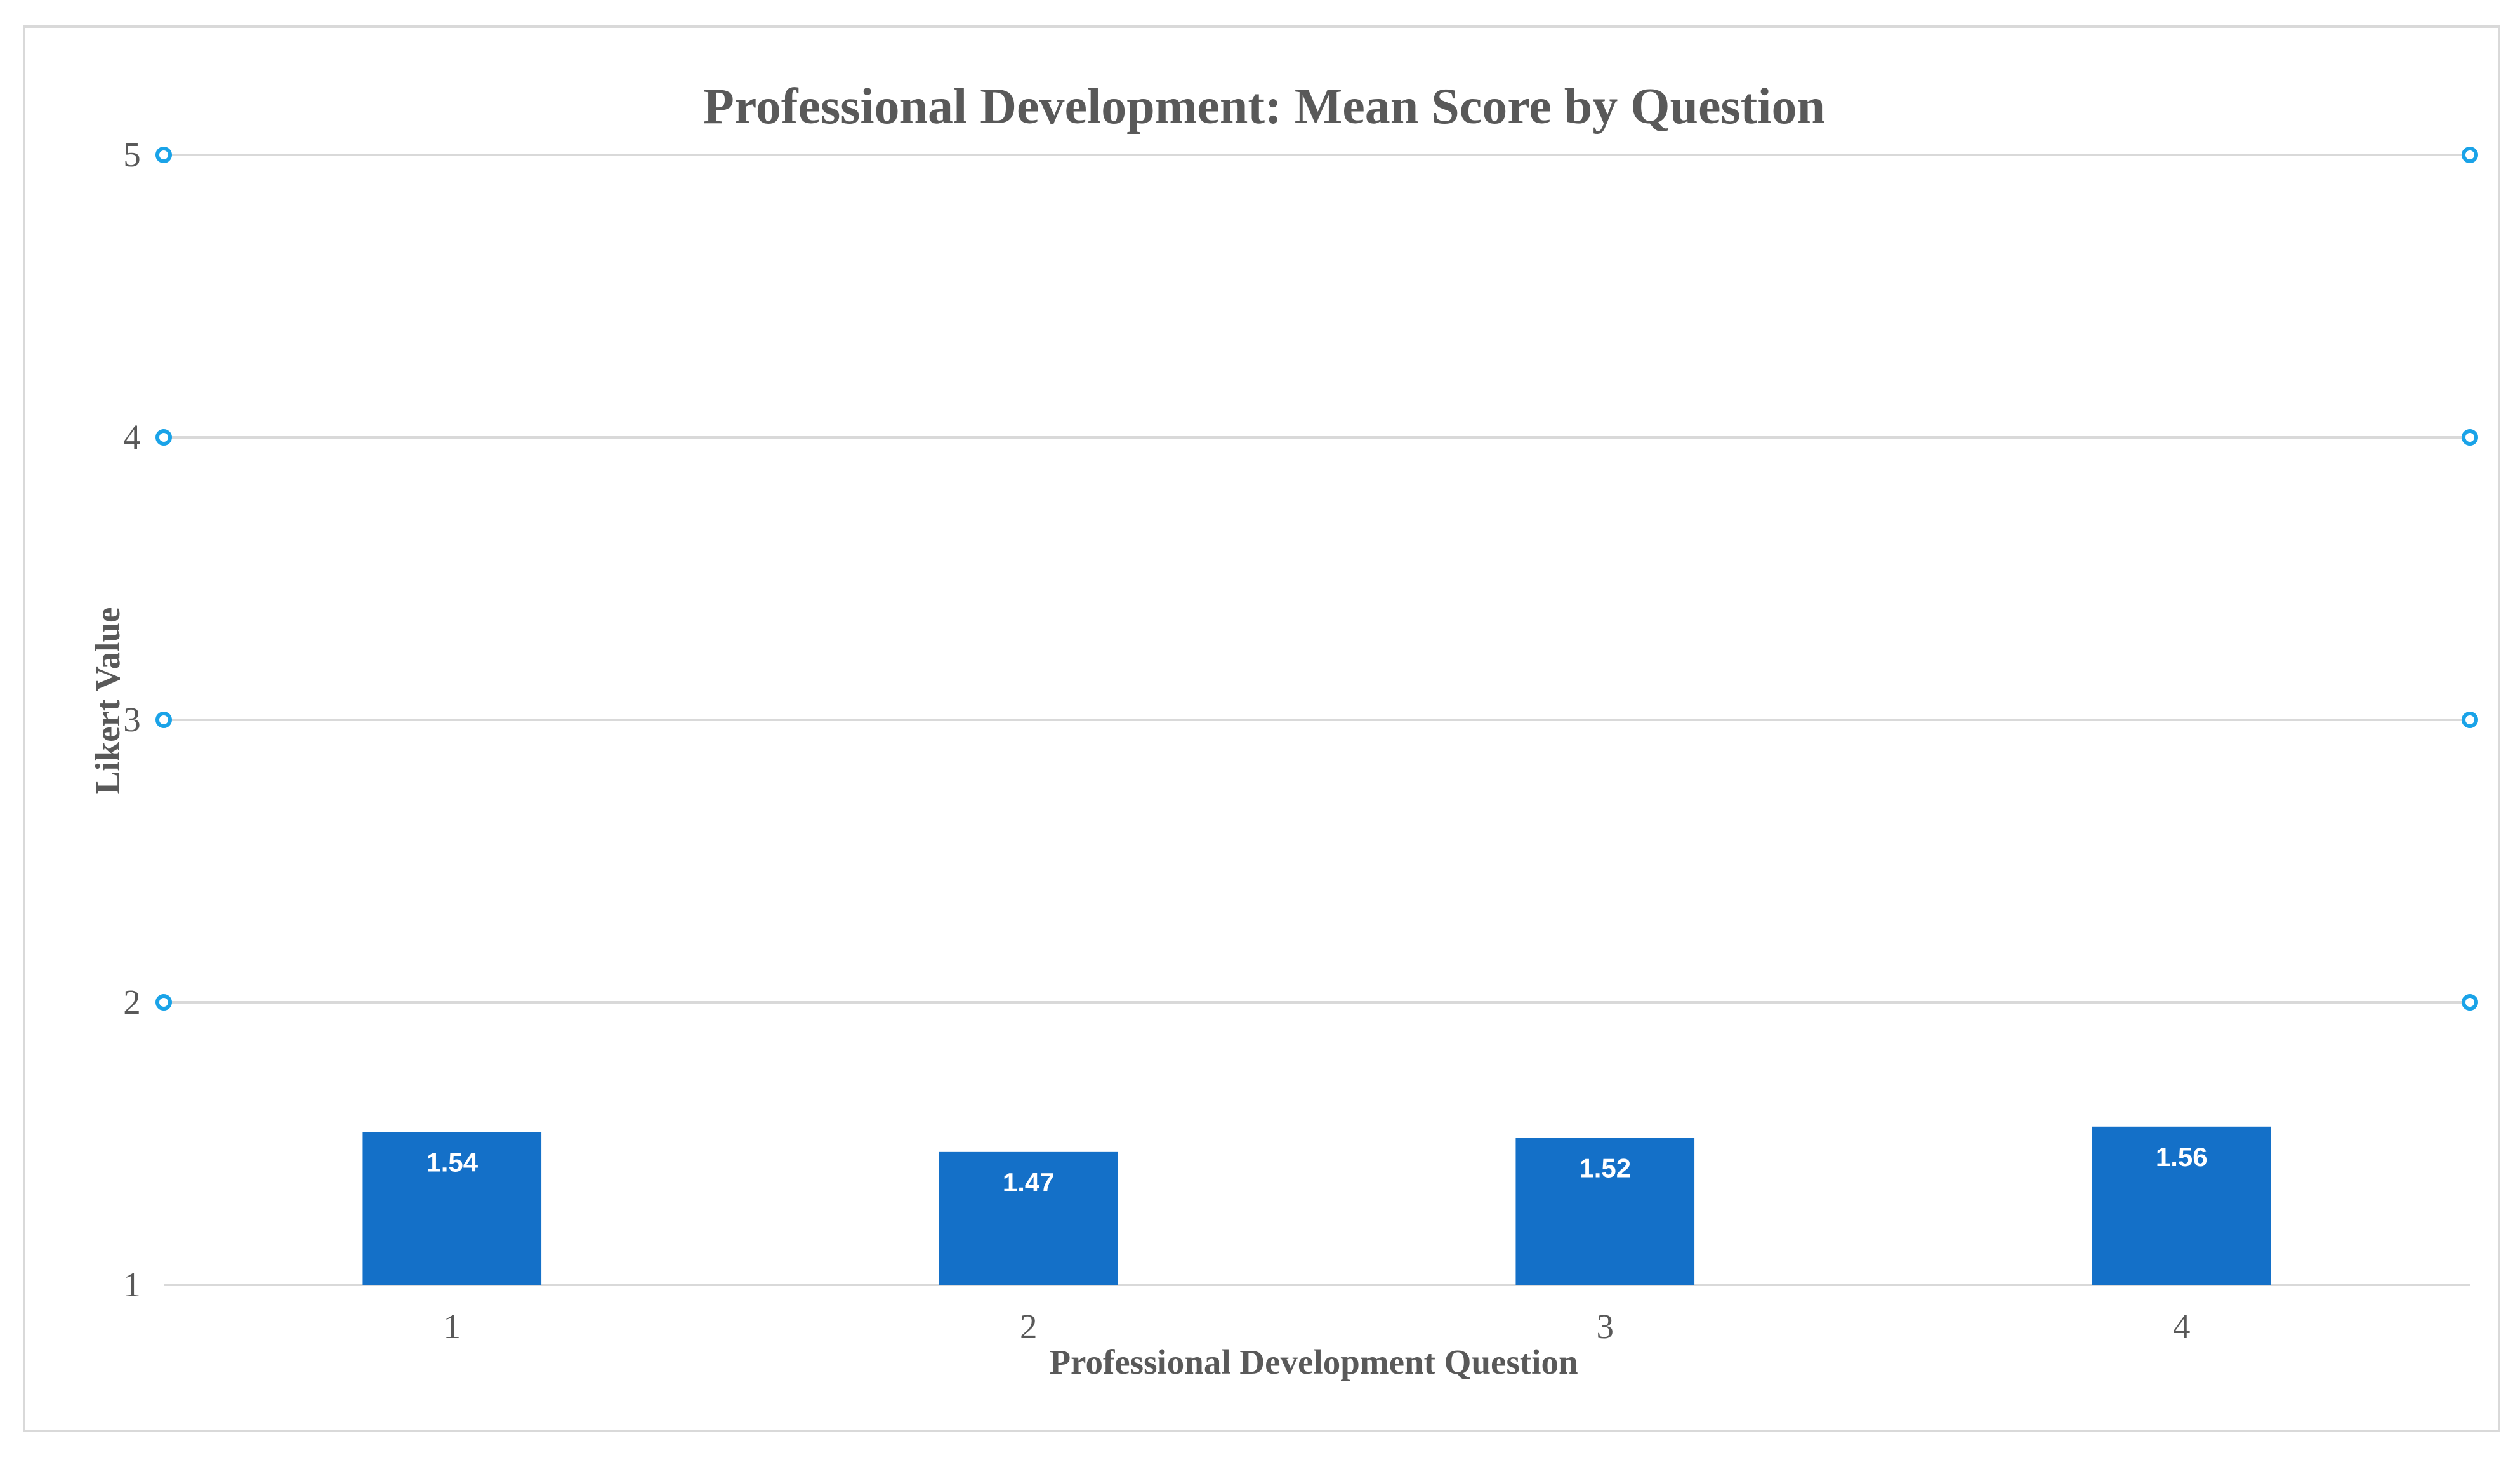  What do you see at coordinates (2470, 155) in the screenshot?
I see `gridline-marker-5-right` at bounding box center [2470, 155].